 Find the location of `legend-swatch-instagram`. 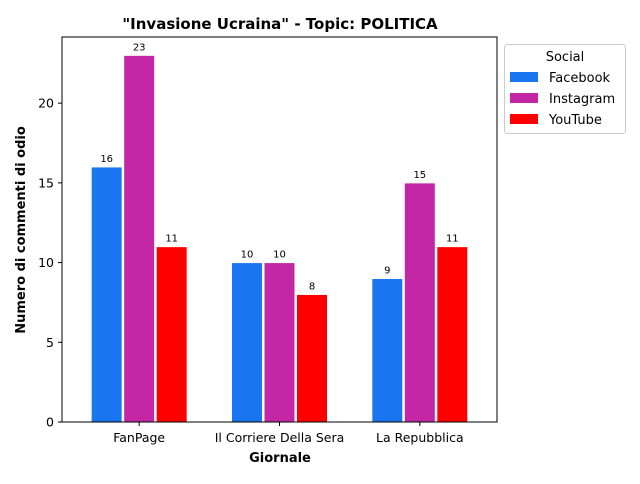

legend-swatch-instagram is located at coordinates (524, 98).